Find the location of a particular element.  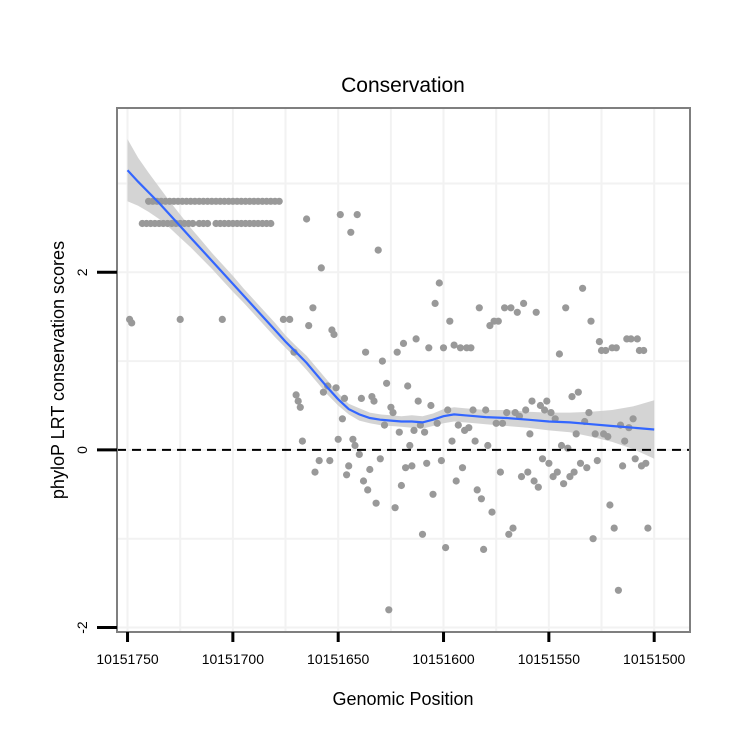

x-axis-title: Genomic Position is located at coordinates (402, 699).